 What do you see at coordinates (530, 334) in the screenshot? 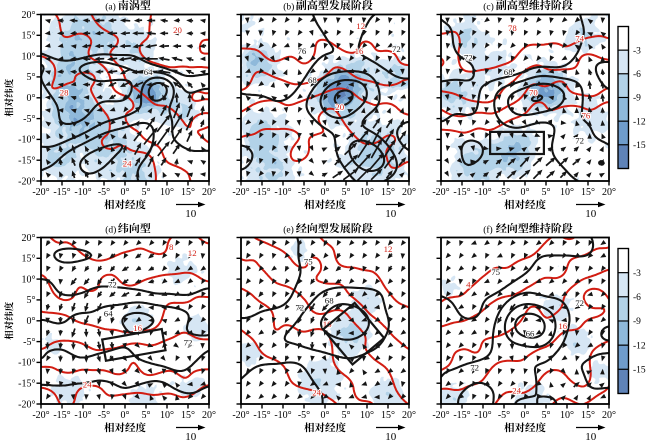
I see `svg-text: 66` at bounding box center [530, 334].